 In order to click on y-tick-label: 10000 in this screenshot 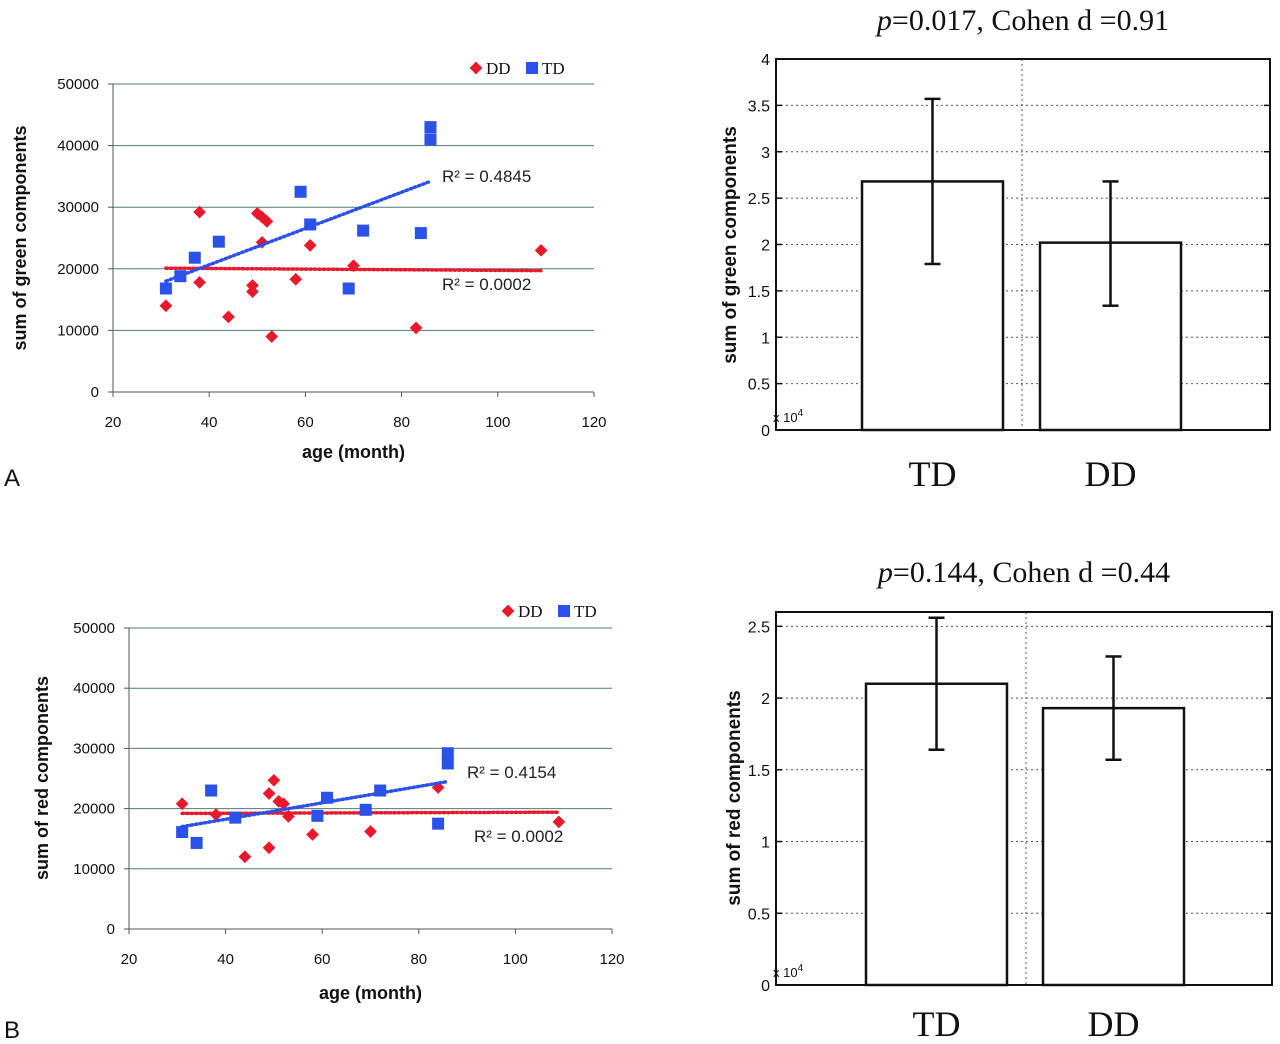, I will do `click(78, 330)`.